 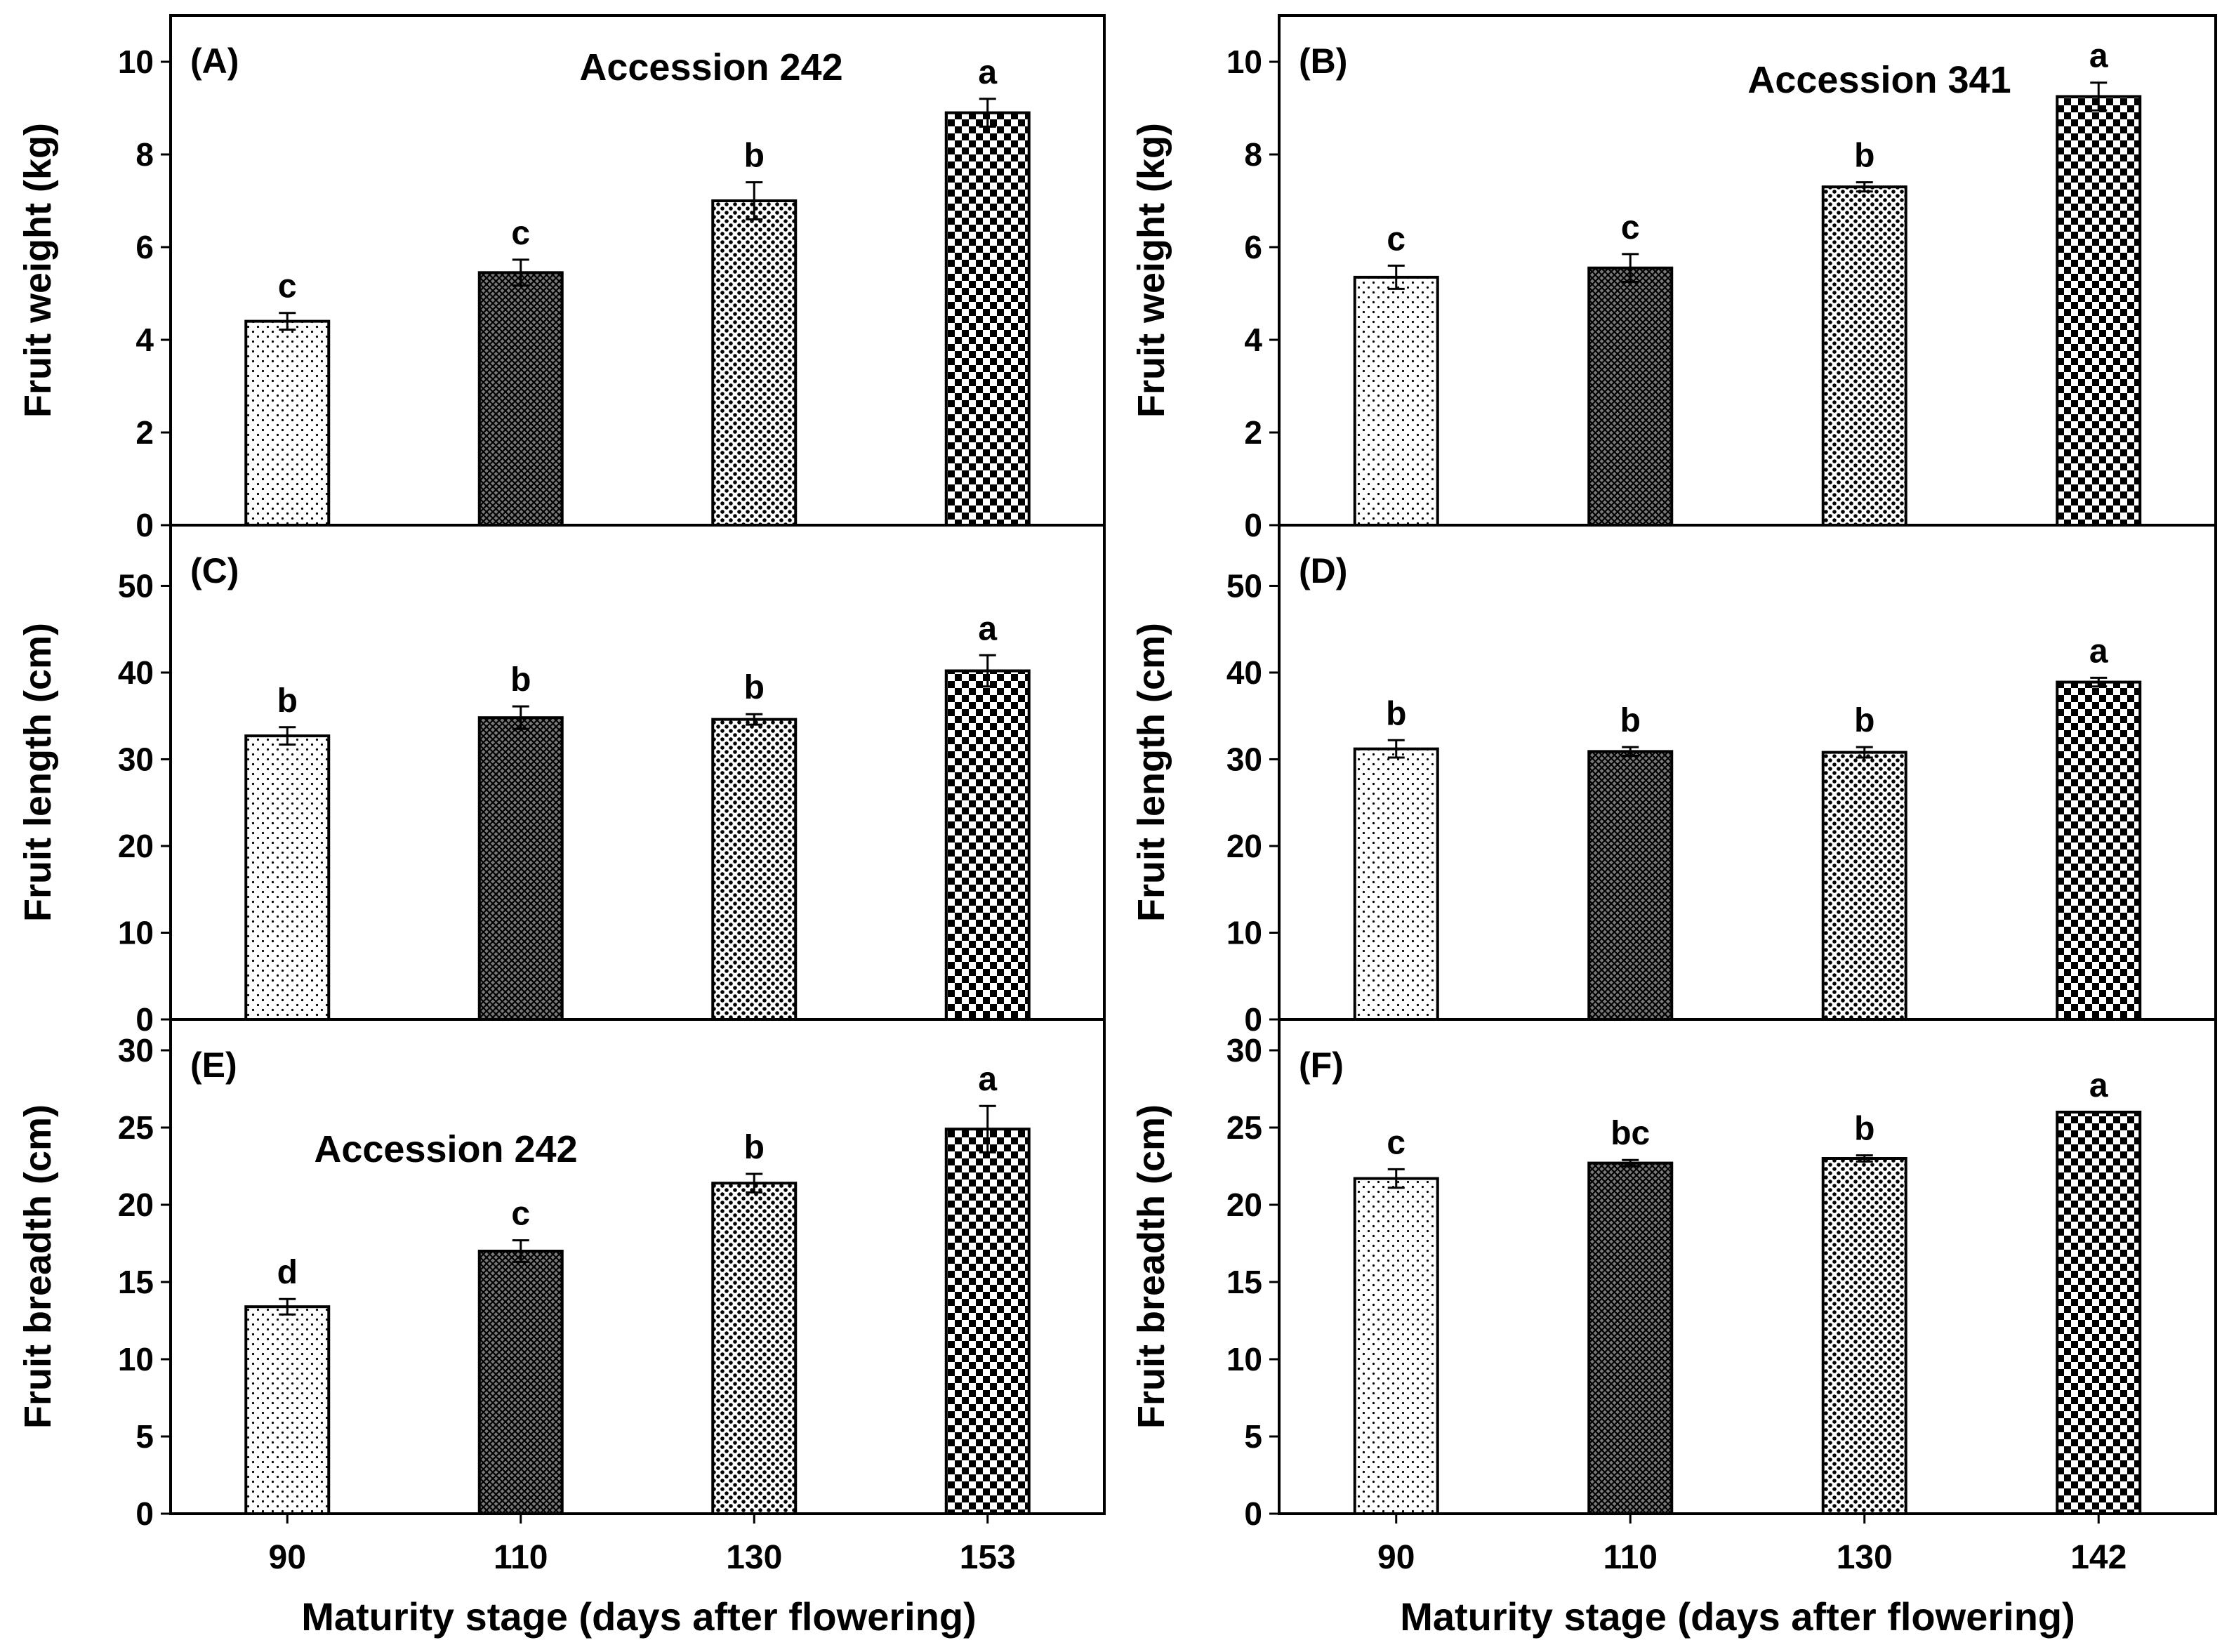 What do you see at coordinates (987, 845) in the screenshot?
I see `bar-C-153-checkerboard` at bounding box center [987, 845].